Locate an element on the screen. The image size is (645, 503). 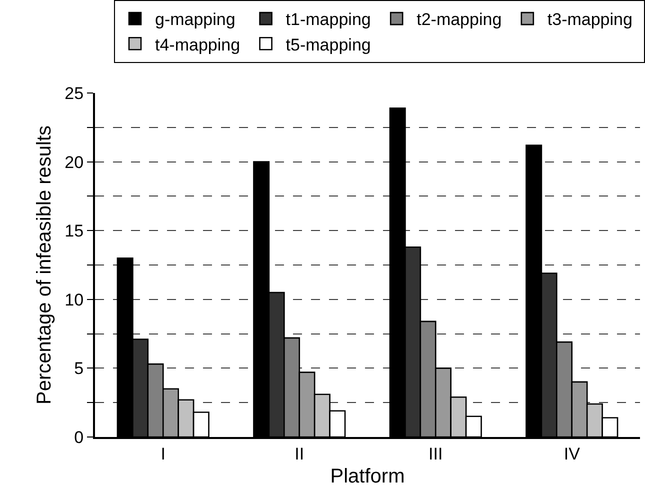
y-tick-label: 0 is located at coordinates (79, 437).